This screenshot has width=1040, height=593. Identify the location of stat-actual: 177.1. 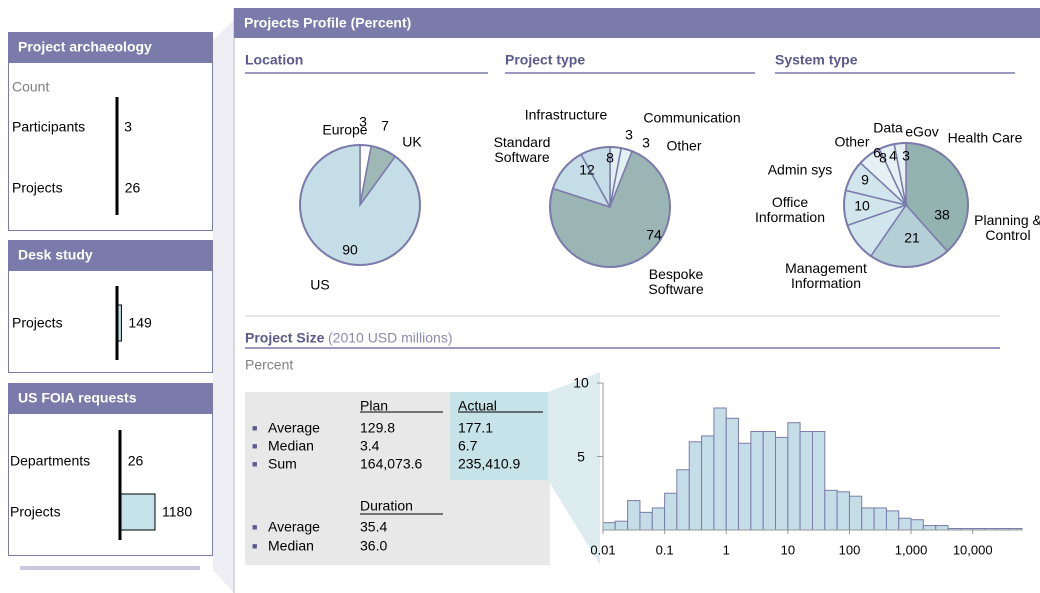
(476, 427).